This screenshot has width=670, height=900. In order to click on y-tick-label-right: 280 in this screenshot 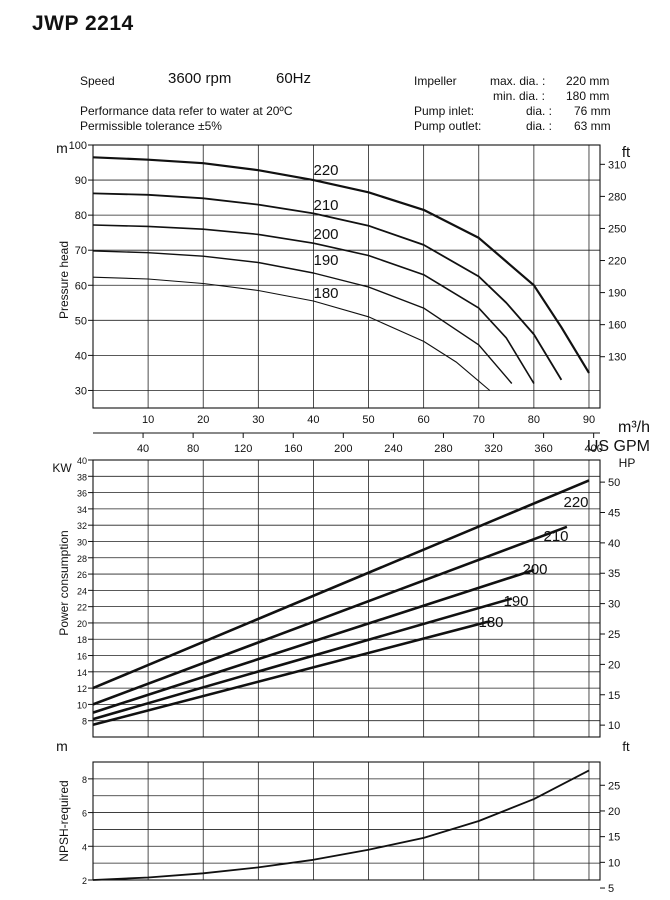, I will do `click(617, 197)`.